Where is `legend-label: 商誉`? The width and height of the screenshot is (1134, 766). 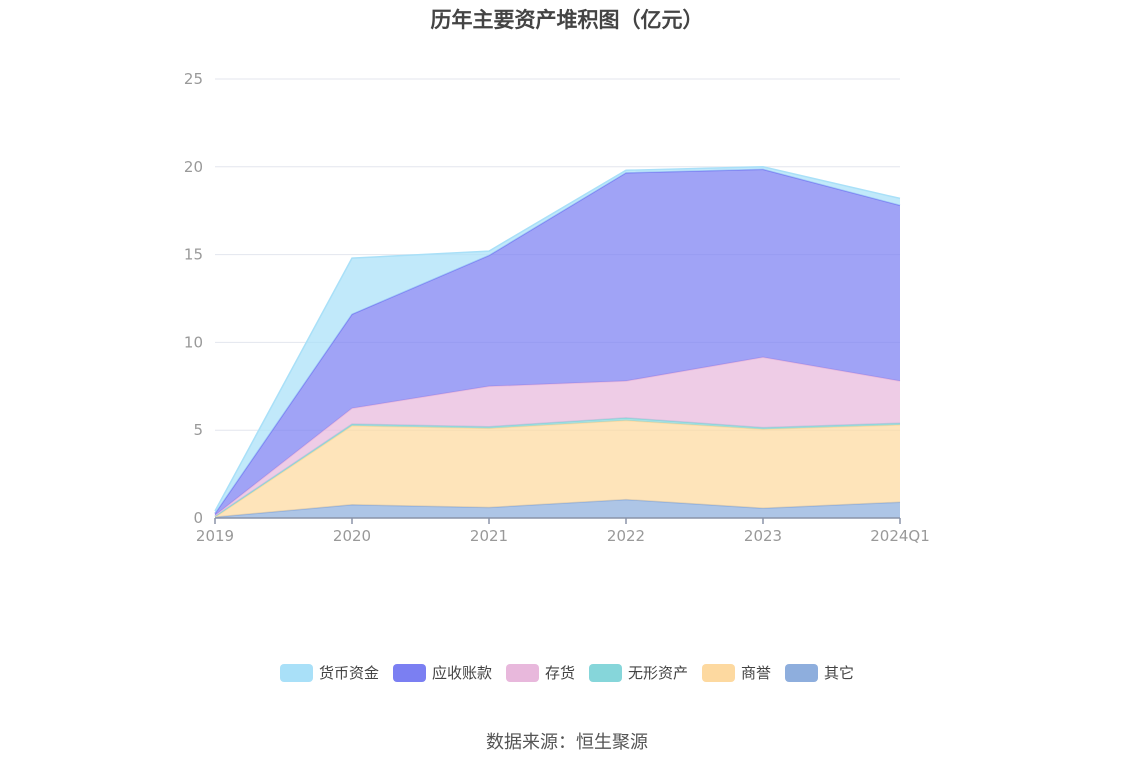 legend-label: 商誉 is located at coordinates (756, 673).